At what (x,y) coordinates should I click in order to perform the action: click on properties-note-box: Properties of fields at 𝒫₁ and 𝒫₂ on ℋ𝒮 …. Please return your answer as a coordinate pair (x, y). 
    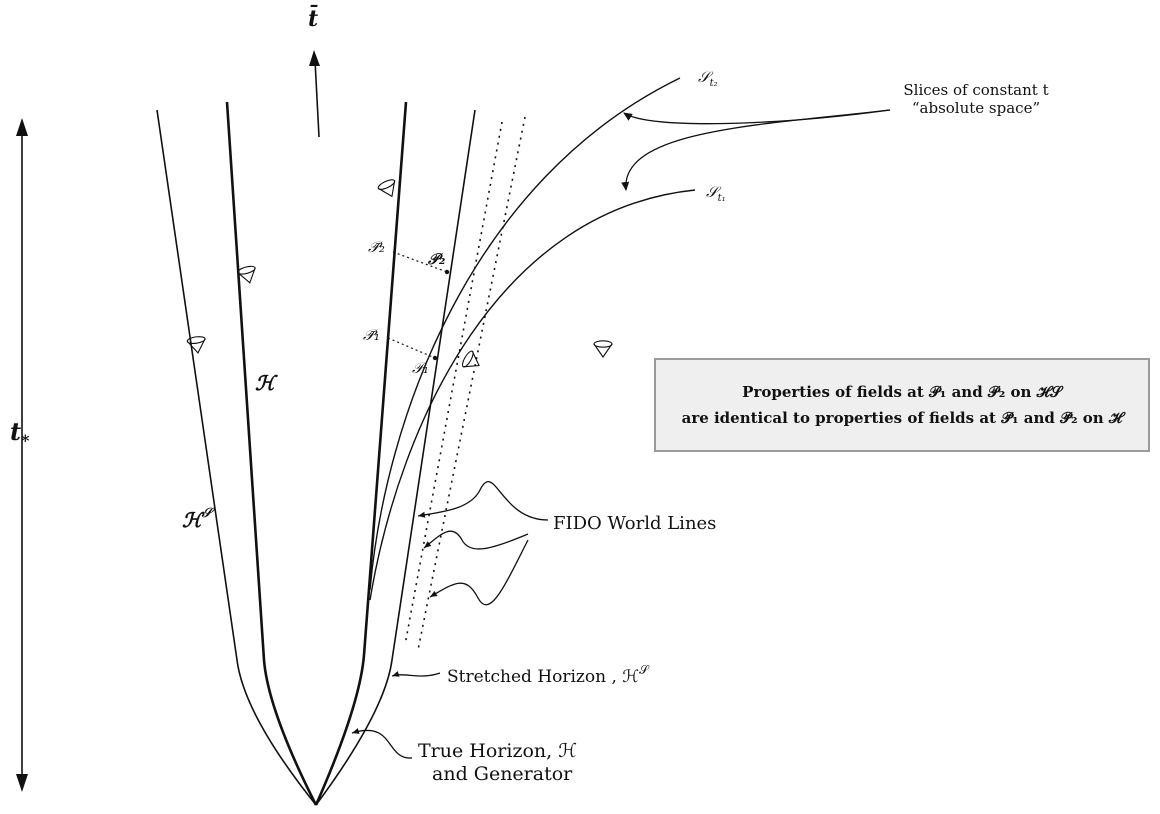
    Looking at the image, I should click on (902, 405).